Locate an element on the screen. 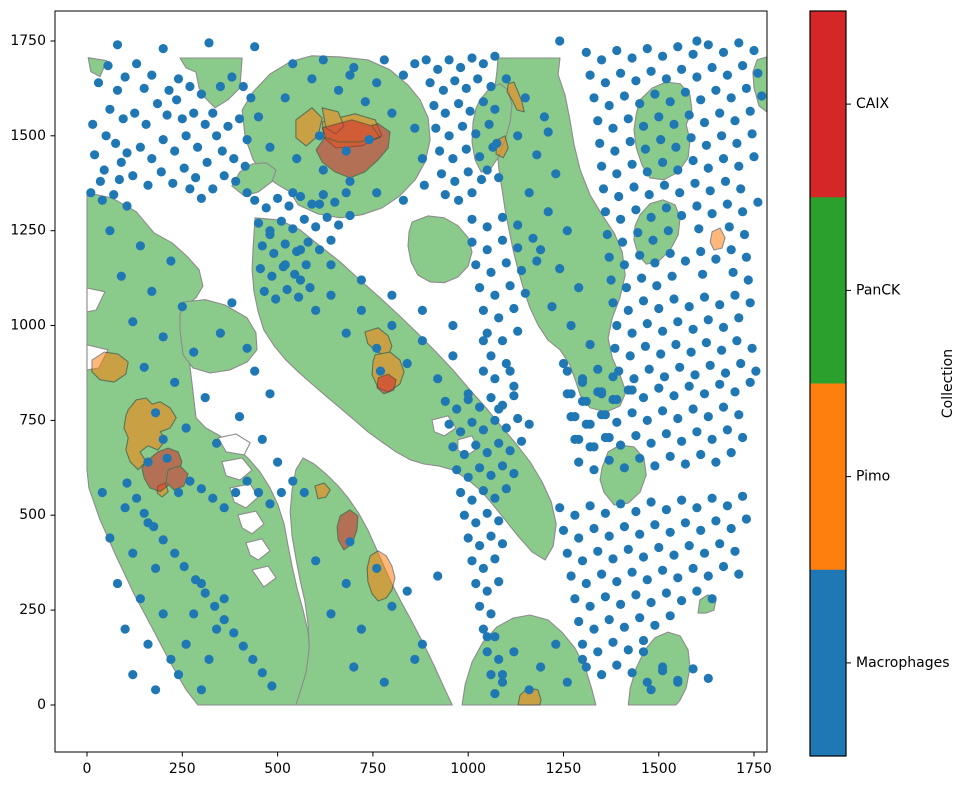 Image resolution: width=979 pixels, height=794 pixels. colorbar-segment-panck is located at coordinates (828, 290).